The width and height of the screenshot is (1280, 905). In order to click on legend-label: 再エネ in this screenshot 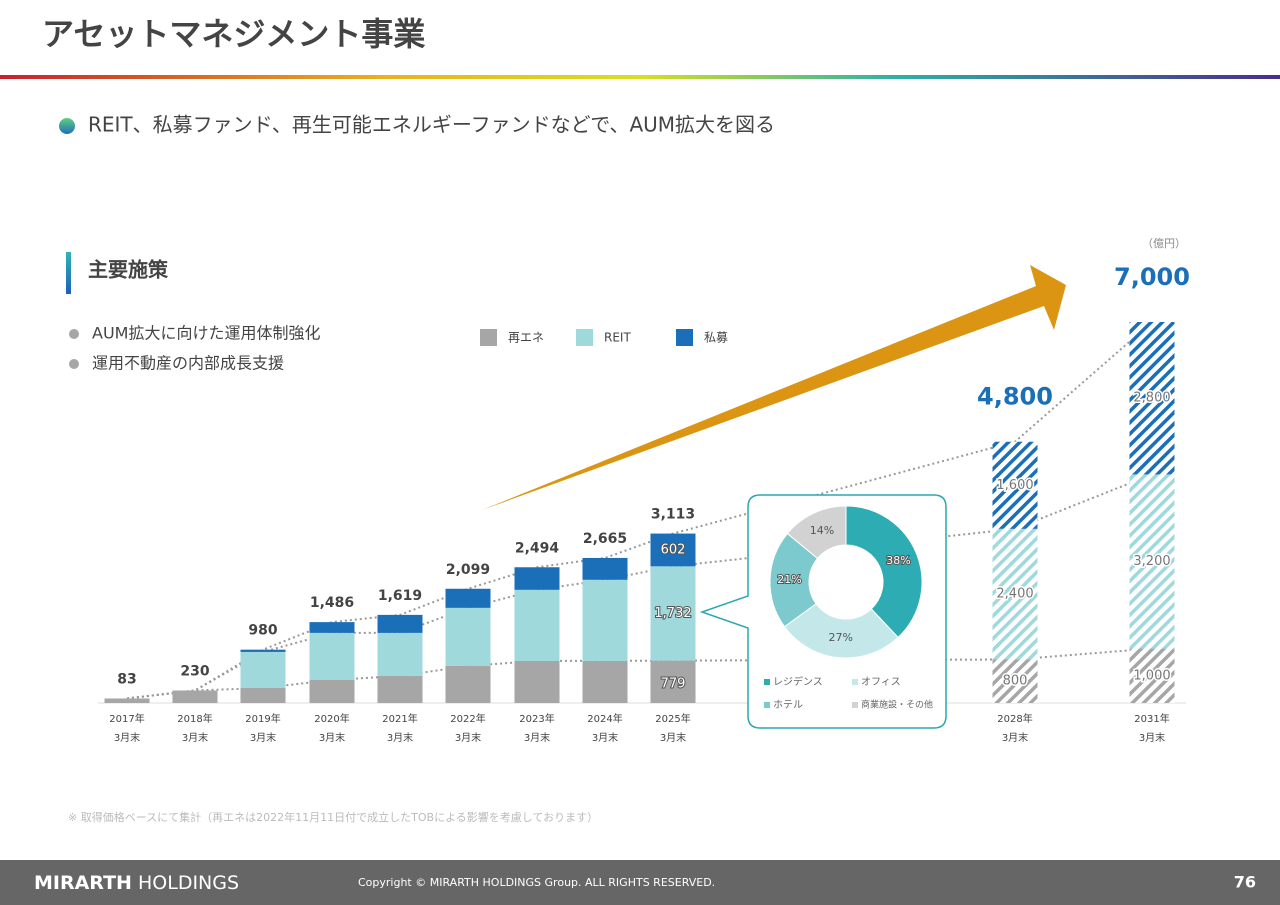, I will do `click(526, 338)`.